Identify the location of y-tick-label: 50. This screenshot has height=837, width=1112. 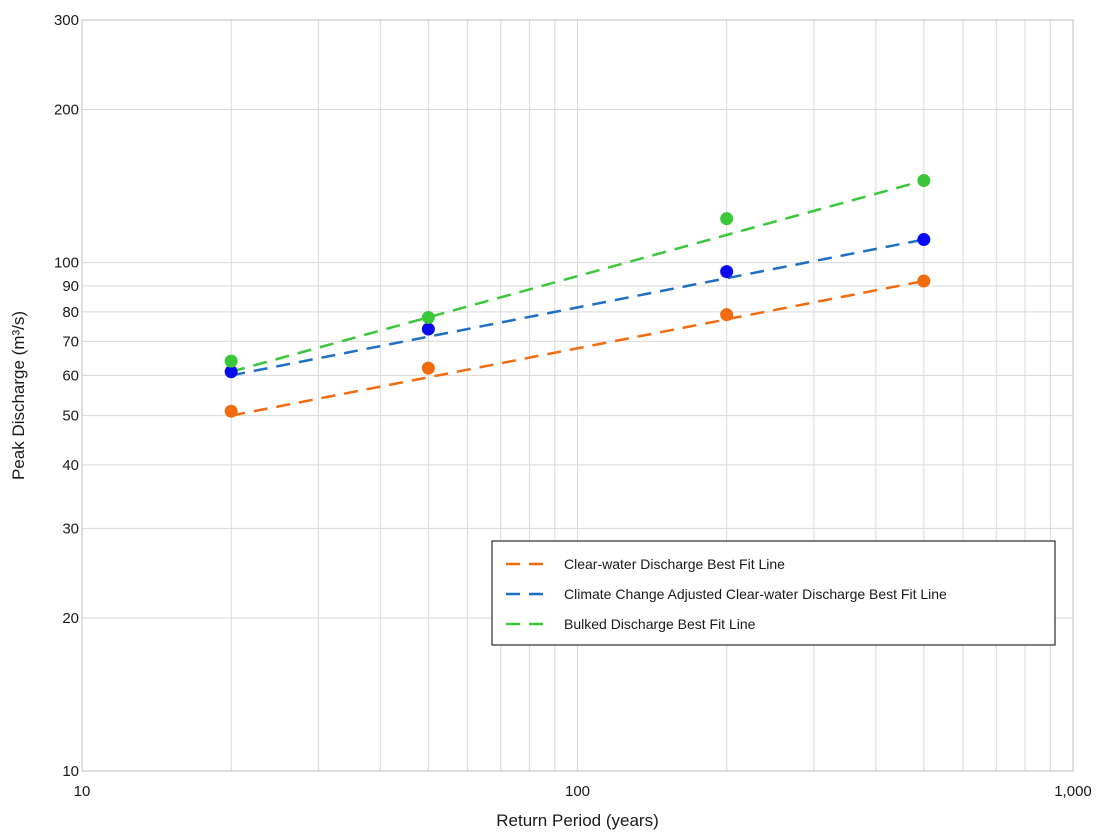
(70, 416).